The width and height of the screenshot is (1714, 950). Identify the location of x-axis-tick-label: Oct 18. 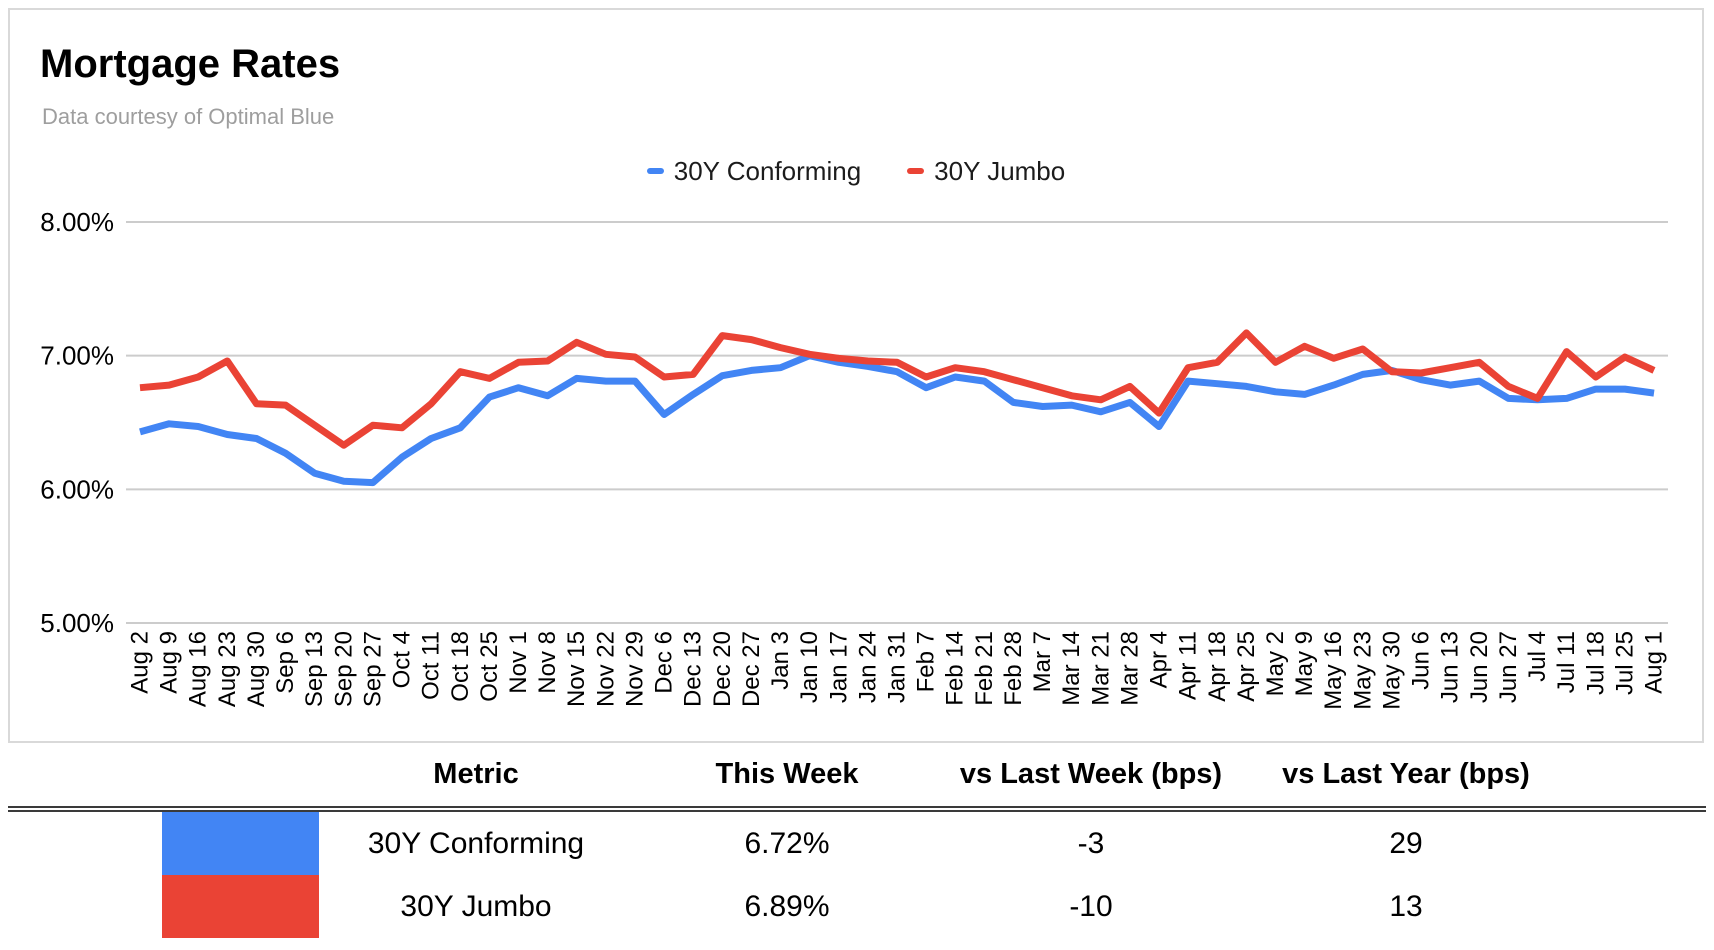
(460, 666).